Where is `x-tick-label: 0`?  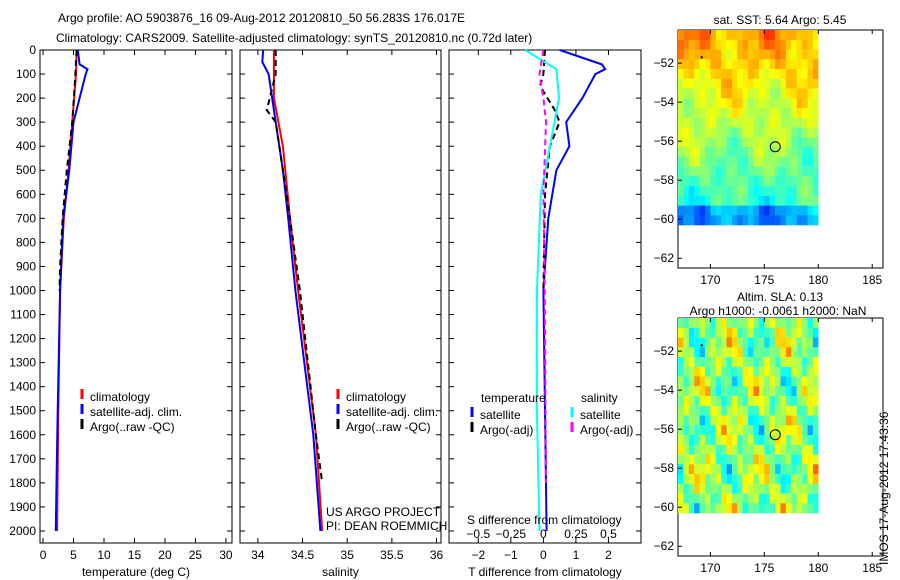
x-tick-label: 0 is located at coordinates (43, 555).